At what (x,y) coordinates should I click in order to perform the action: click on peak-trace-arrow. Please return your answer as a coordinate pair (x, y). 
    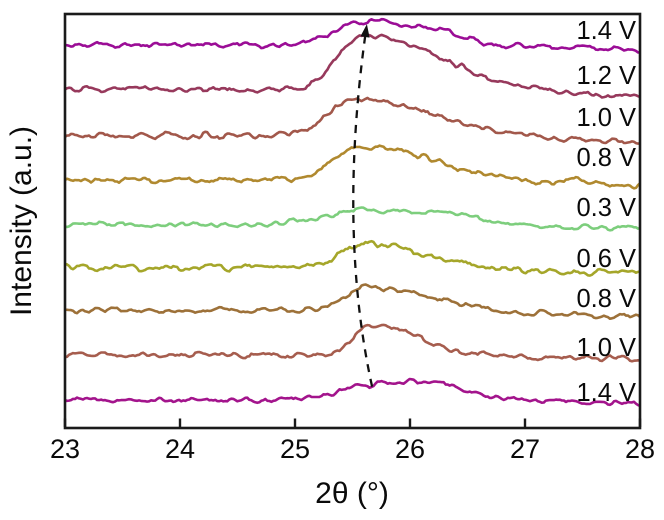
    Looking at the image, I should click on (363, 205).